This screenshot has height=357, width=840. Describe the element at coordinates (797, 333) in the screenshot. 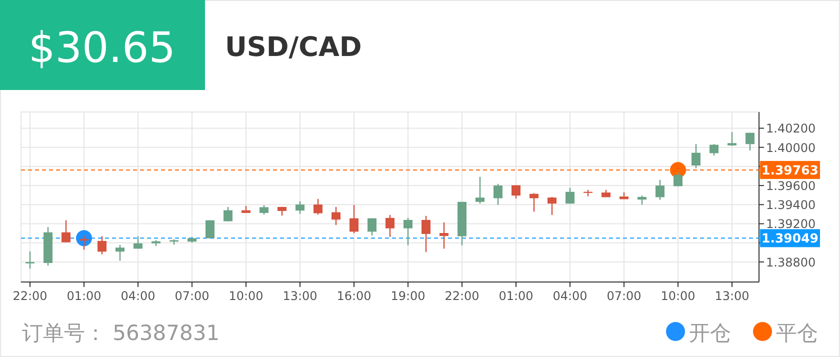

I see `legend-label: 平仓` at that location.